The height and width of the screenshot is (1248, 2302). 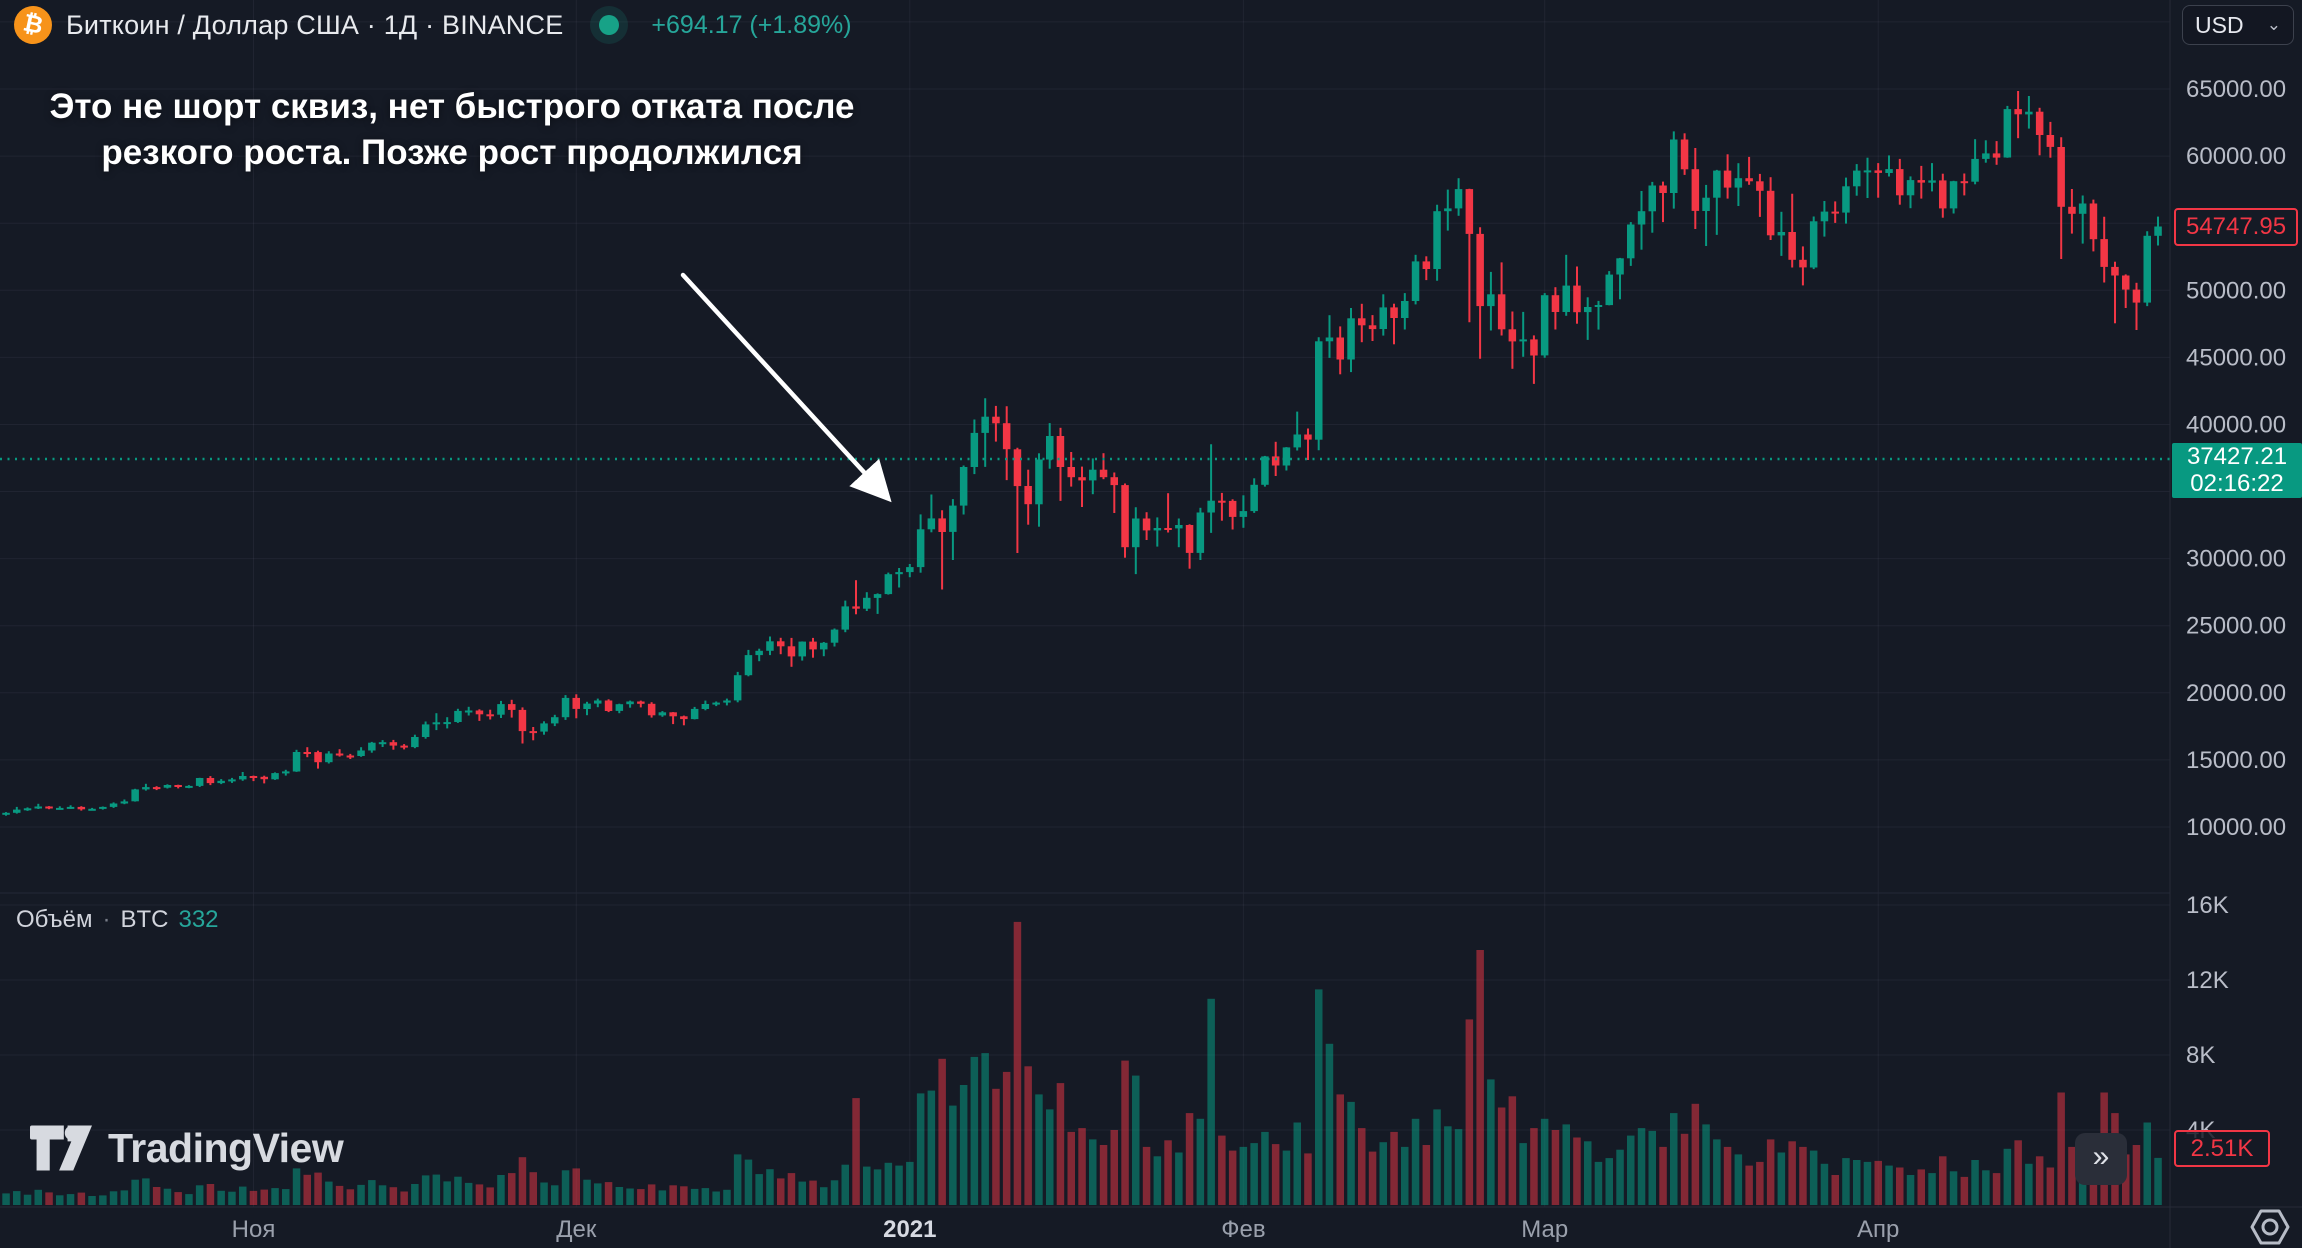 What do you see at coordinates (2207, 980) in the screenshot?
I see `volume-tick-label: 12K` at bounding box center [2207, 980].